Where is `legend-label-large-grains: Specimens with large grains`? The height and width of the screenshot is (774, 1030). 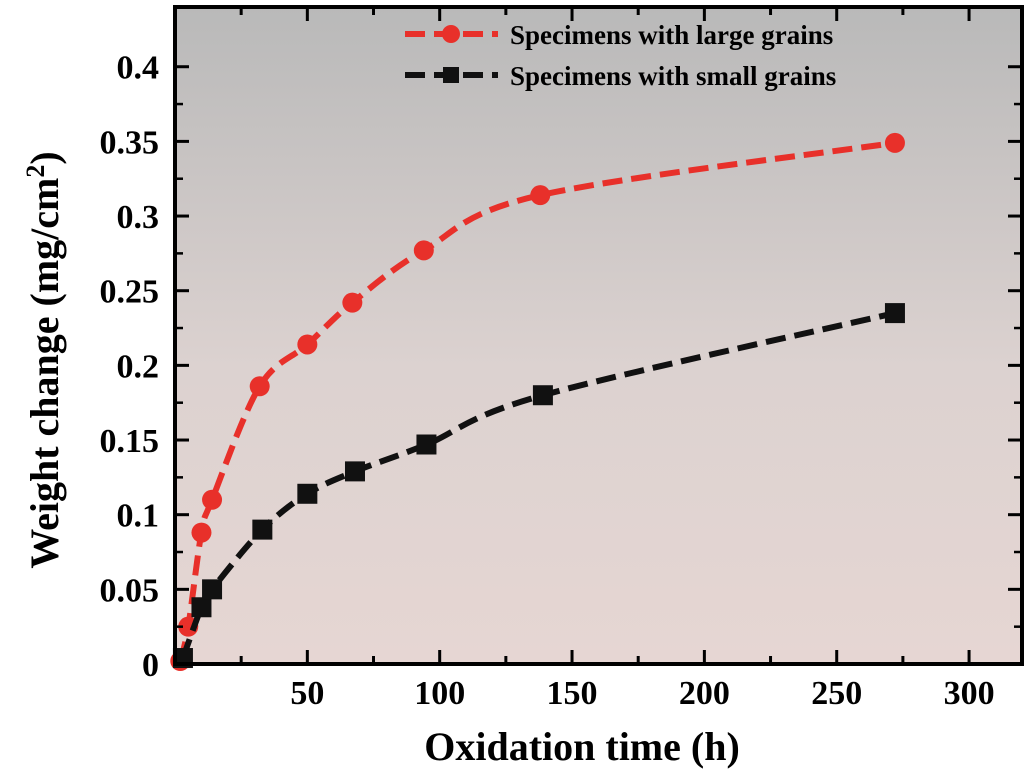 legend-label-large-grains: Specimens with large grains is located at coordinates (671, 35).